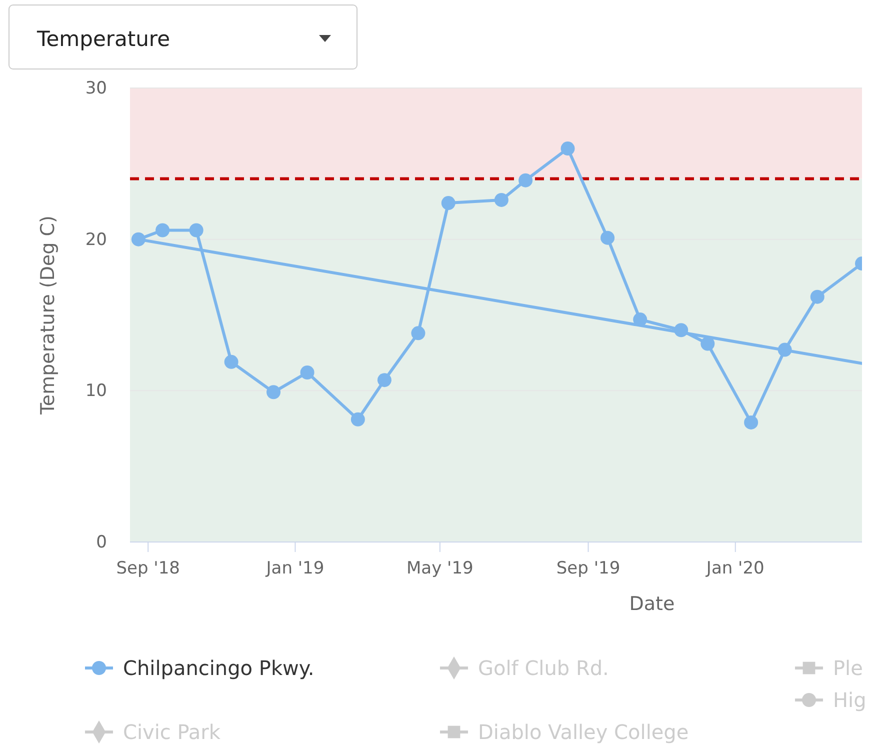  Describe the element at coordinates (652, 604) in the screenshot. I see `x-axis-title: Date` at that location.